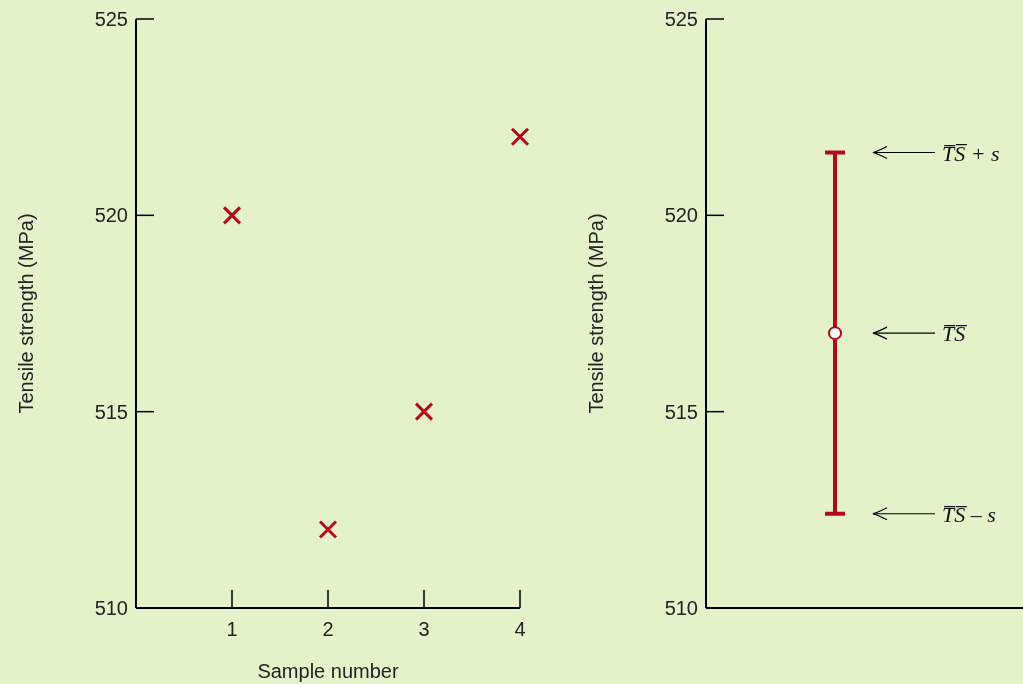 Image resolution: width=1023 pixels, height=684 pixels. What do you see at coordinates (969, 514) in the screenshot?
I see `annotation: T̅S̅ – s` at bounding box center [969, 514].